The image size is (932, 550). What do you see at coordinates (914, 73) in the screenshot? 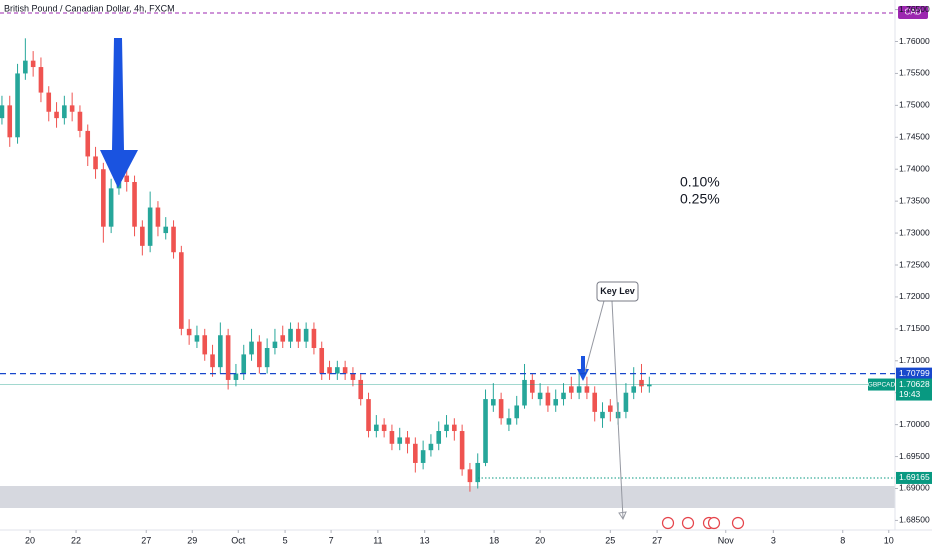
I see `y-tick-label: 1.75500` at bounding box center [914, 73].